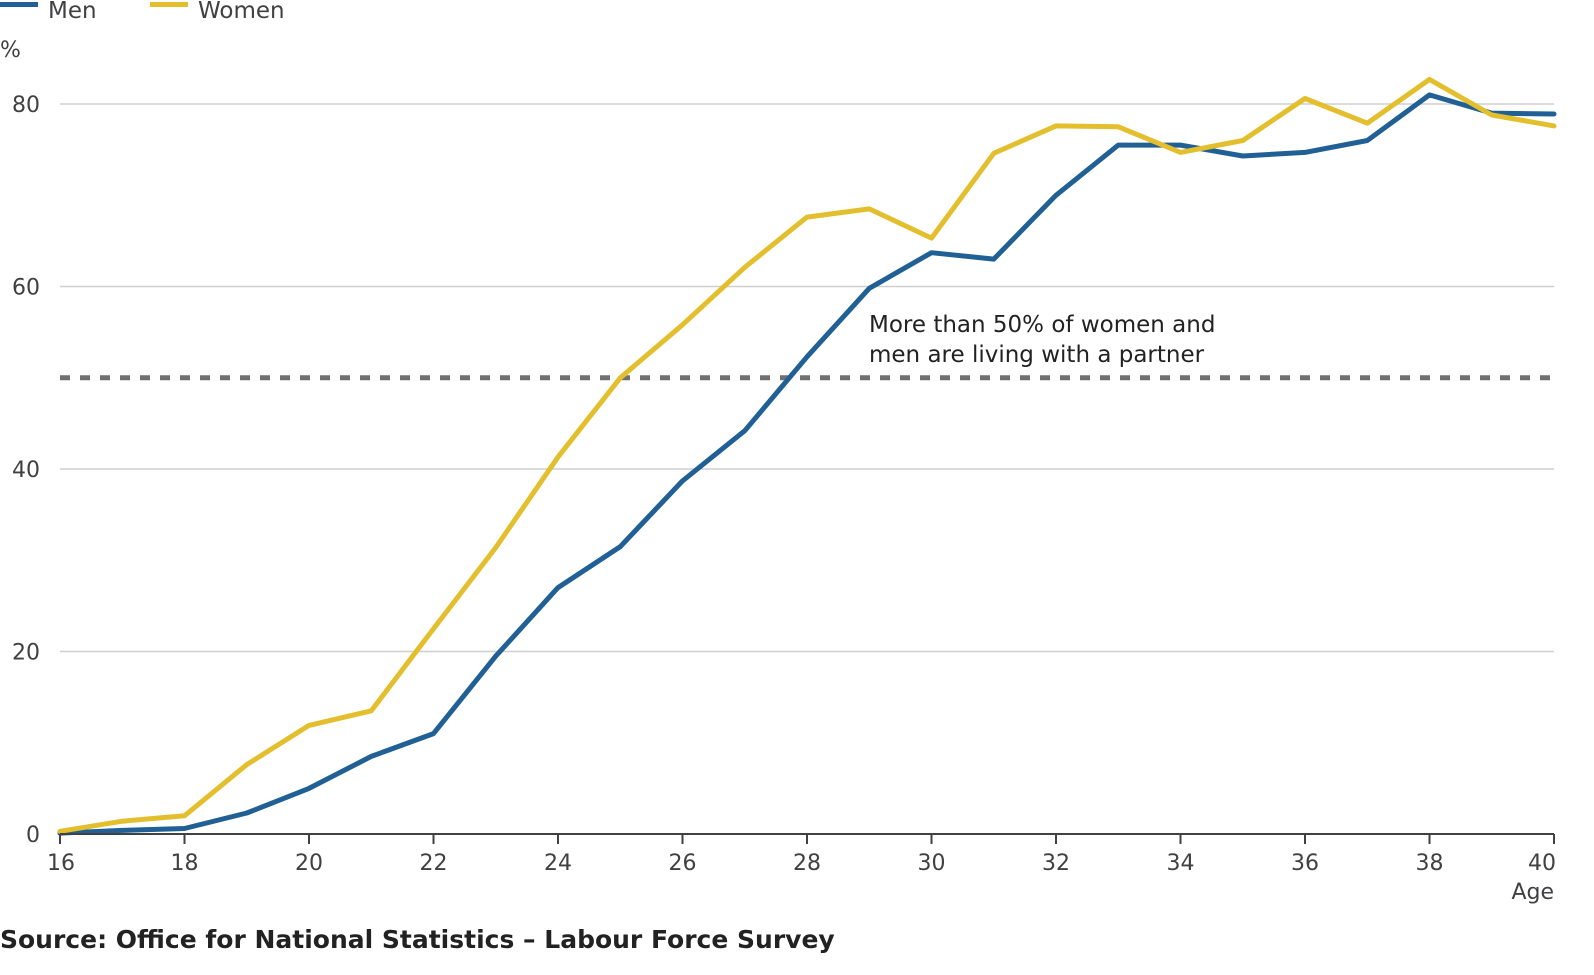 The height and width of the screenshot is (975, 1594). What do you see at coordinates (309, 863) in the screenshot?
I see `x-tick-label: 20` at bounding box center [309, 863].